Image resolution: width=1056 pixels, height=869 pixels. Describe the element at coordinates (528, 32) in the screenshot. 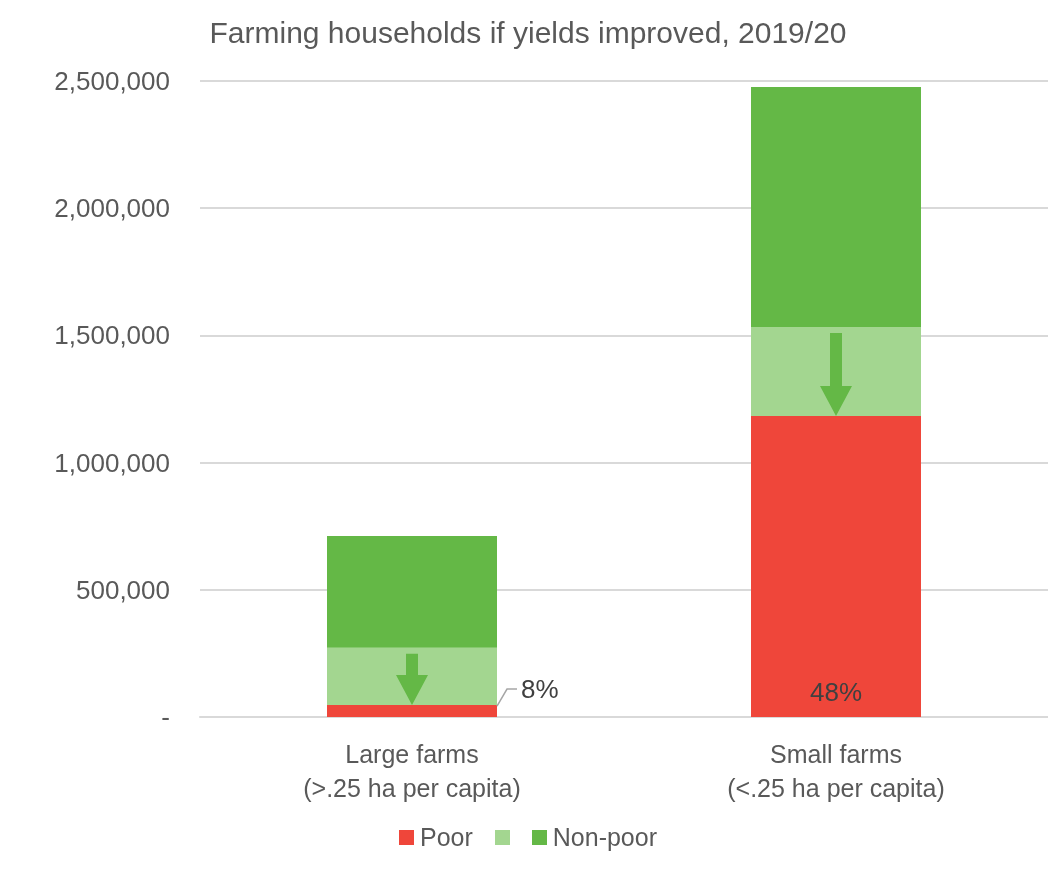

I see `chart-title: Farming households if yields improved, 2019/20` at that location.